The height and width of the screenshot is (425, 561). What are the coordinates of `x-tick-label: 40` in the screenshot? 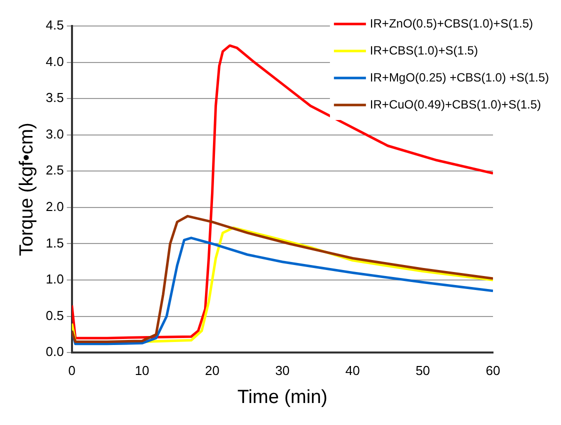 It's located at (352, 370).